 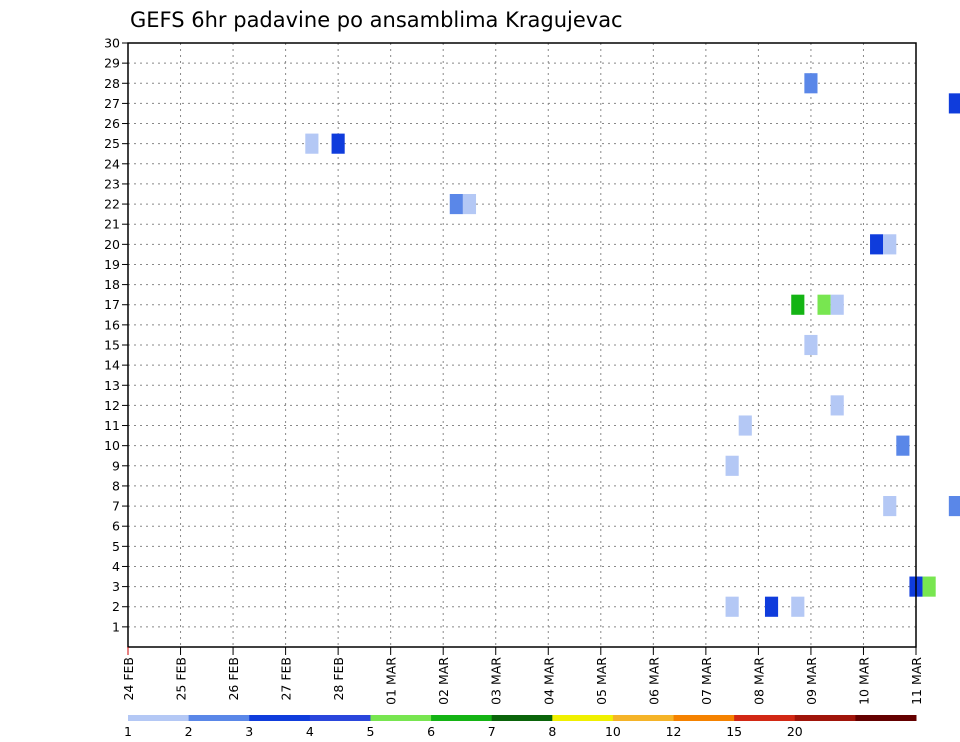 What do you see at coordinates (116, 526) in the screenshot?
I see `y-tick-label: 6` at bounding box center [116, 526].